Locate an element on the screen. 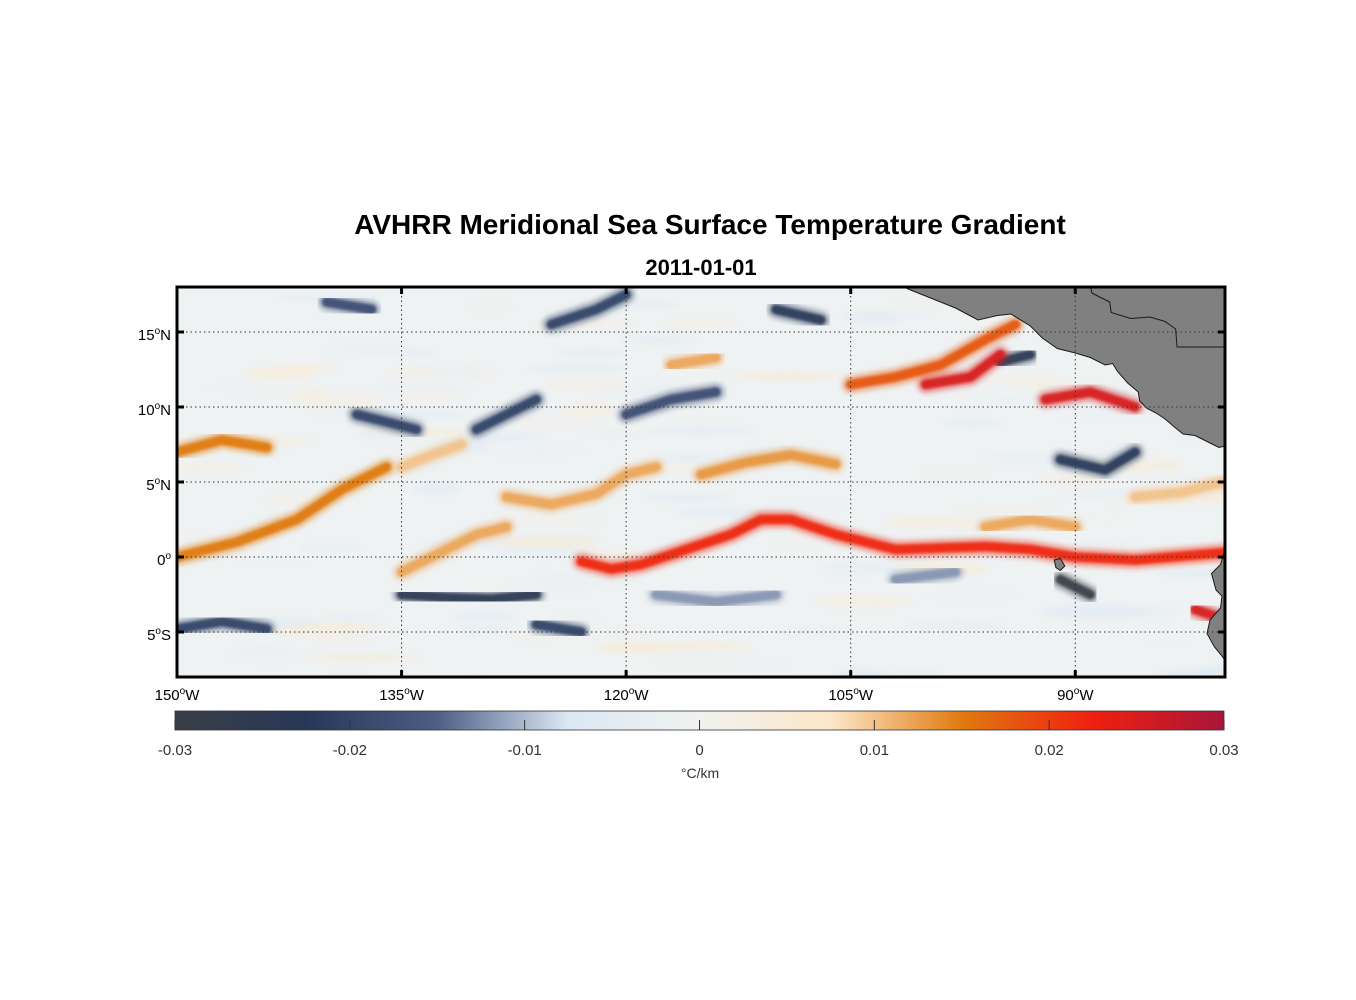 The image size is (1356, 1000). caribbean-coast-land-mask is located at coordinates (1157, 317).